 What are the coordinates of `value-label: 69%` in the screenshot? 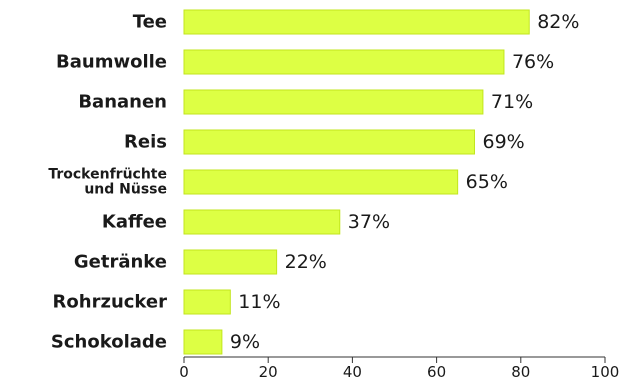 It's located at (503, 142).